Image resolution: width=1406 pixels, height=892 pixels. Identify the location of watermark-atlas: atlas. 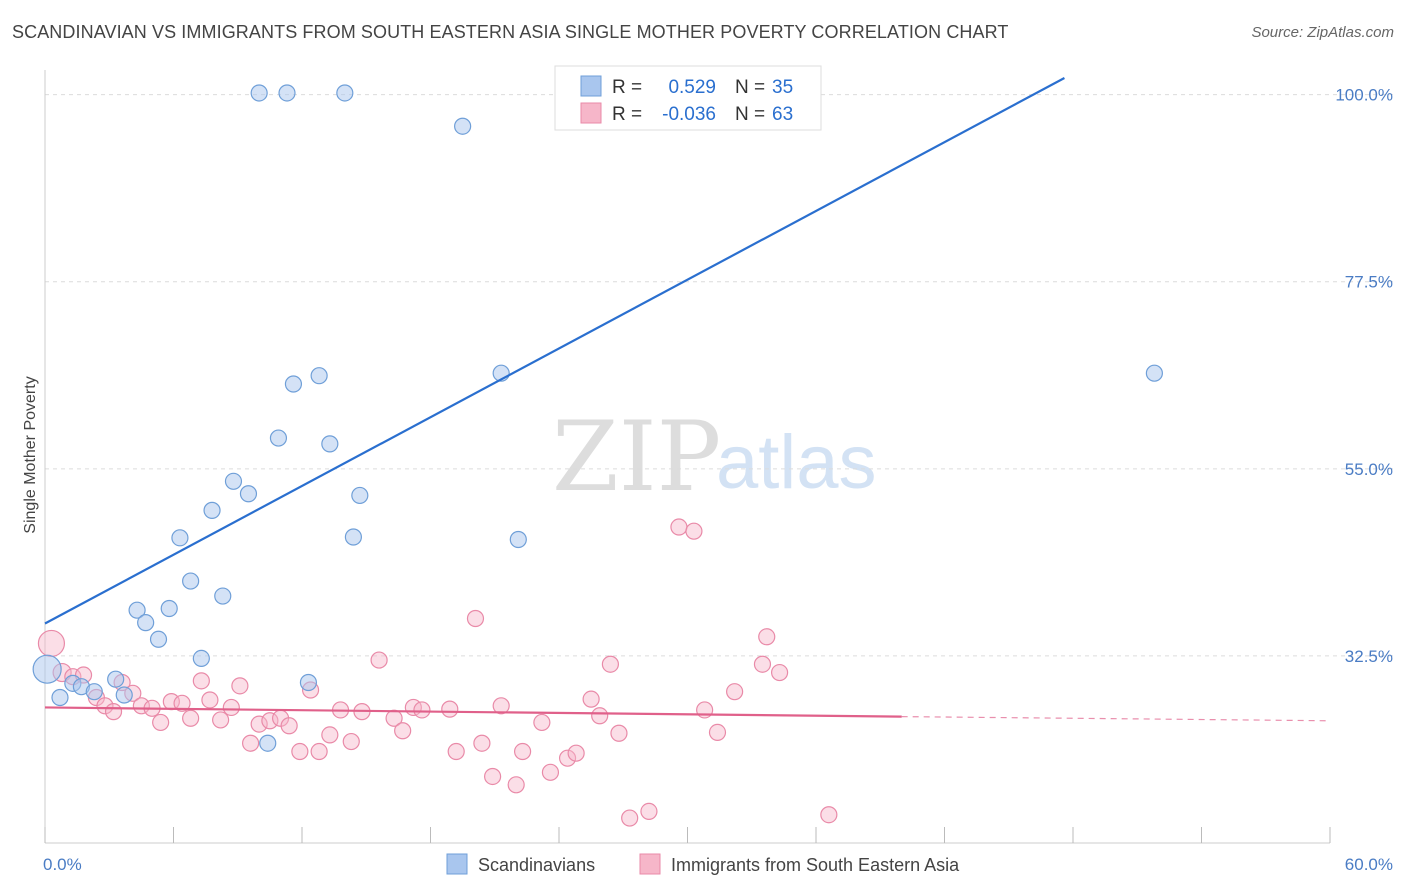
(796, 462).